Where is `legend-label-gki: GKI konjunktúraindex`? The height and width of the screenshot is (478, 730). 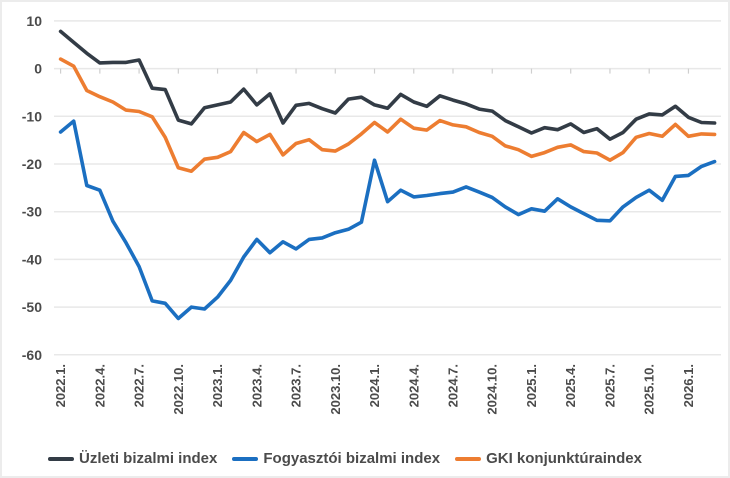
legend-label-gki: GKI konjunktúraindex is located at coordinates (564, 458).